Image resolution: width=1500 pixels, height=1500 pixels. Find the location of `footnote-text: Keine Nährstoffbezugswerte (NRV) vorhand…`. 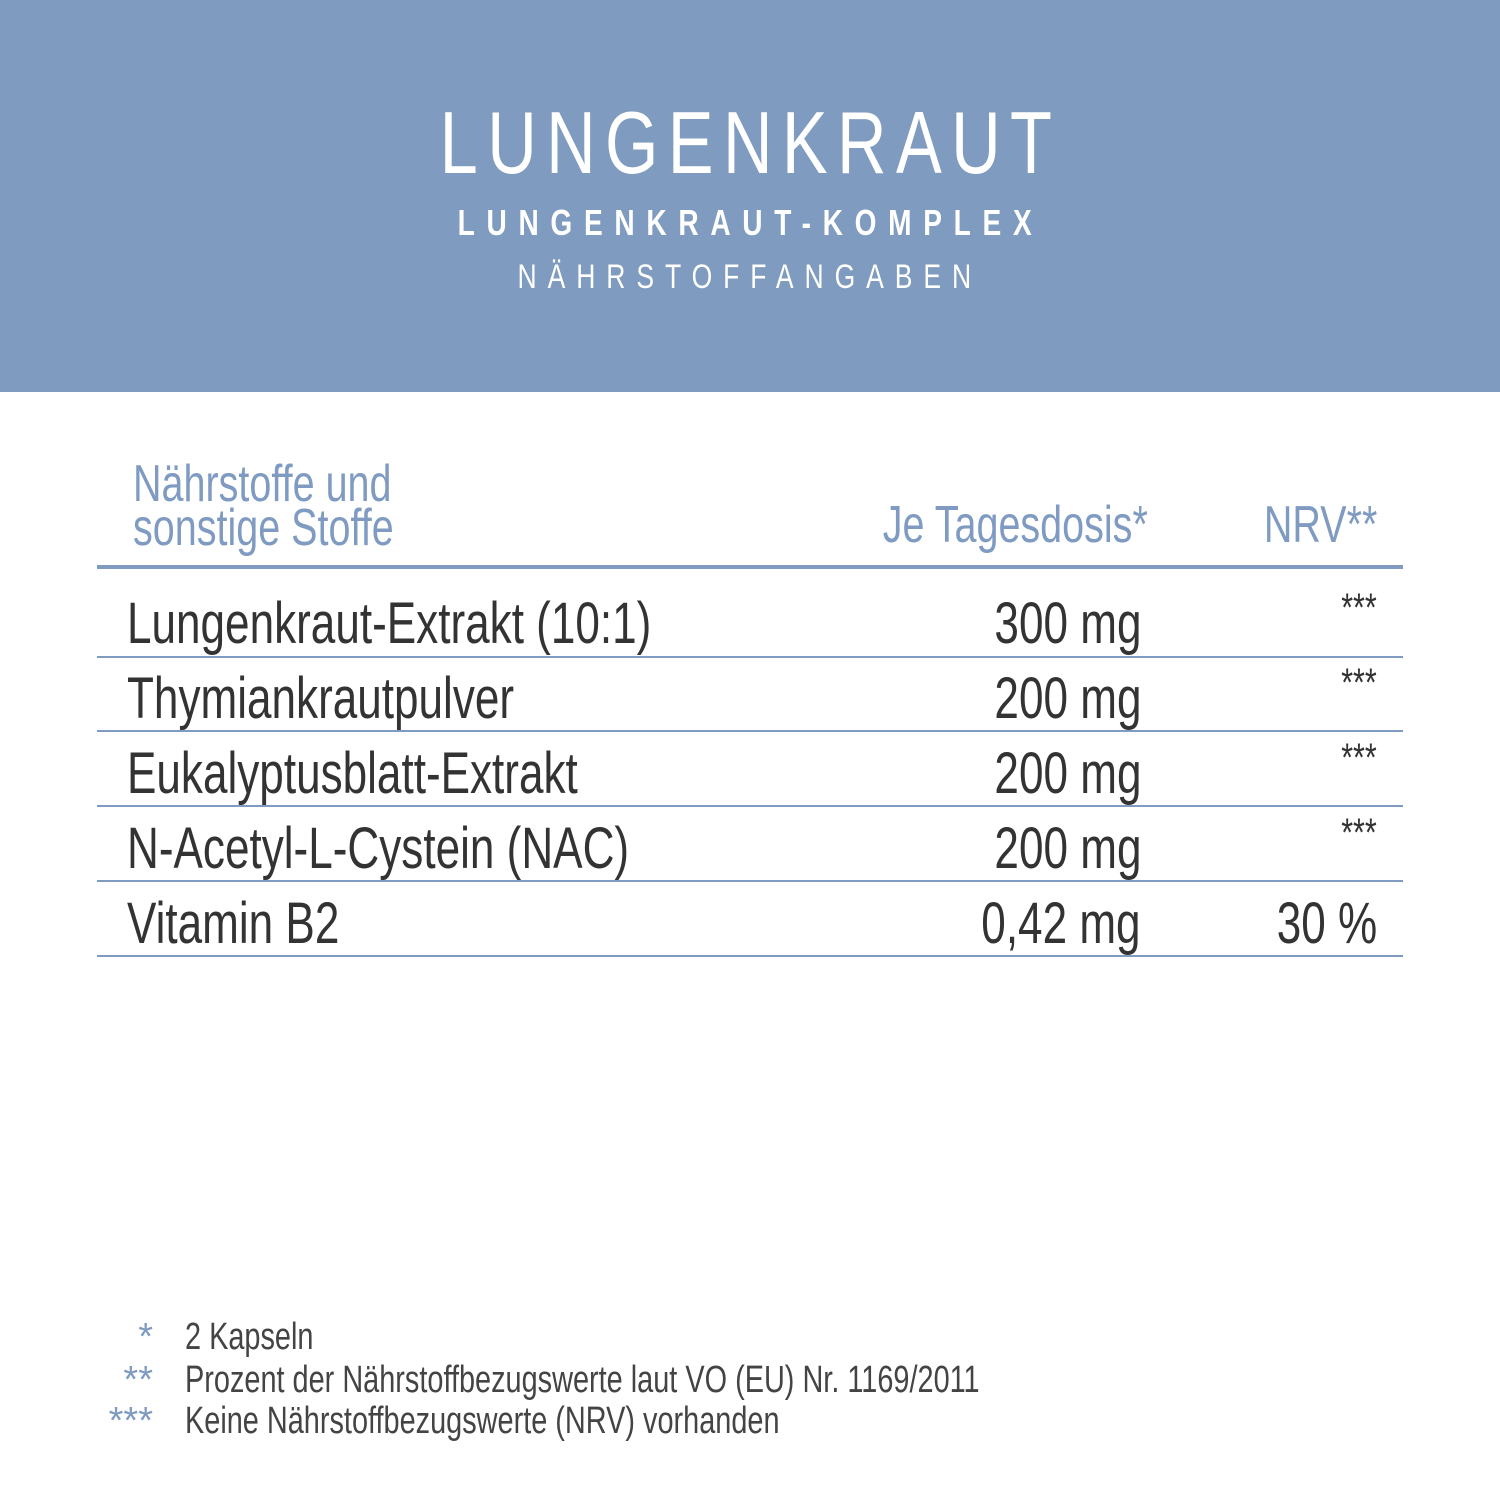

footnote-text: Keine Nährstoffbezugswerte (NRV) vorhand… is located at coordinates (482, 1421).